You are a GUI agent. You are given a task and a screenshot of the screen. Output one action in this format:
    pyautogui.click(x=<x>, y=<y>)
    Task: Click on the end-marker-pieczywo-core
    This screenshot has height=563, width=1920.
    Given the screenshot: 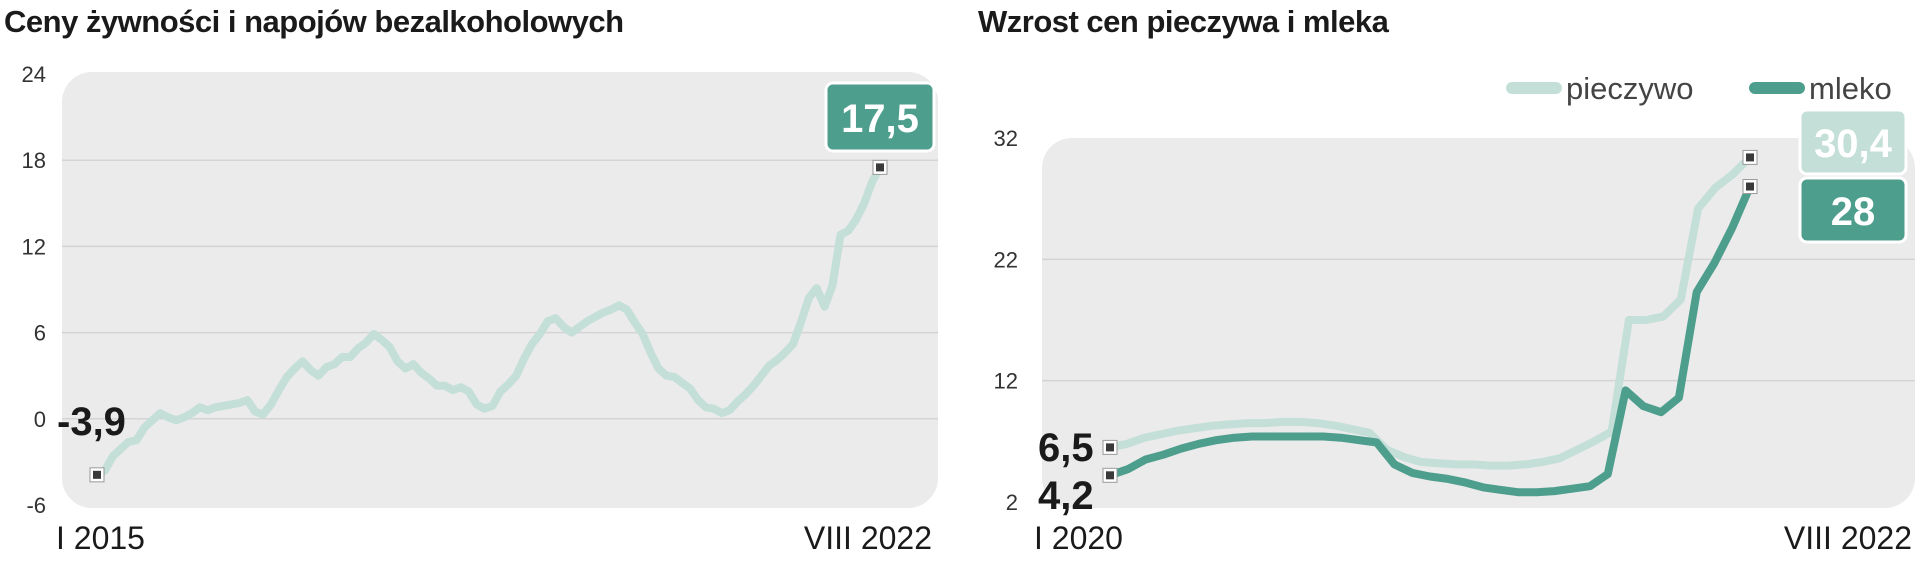 What is the action you would take?
    pyautogui.click(x=1750, y=157)
    